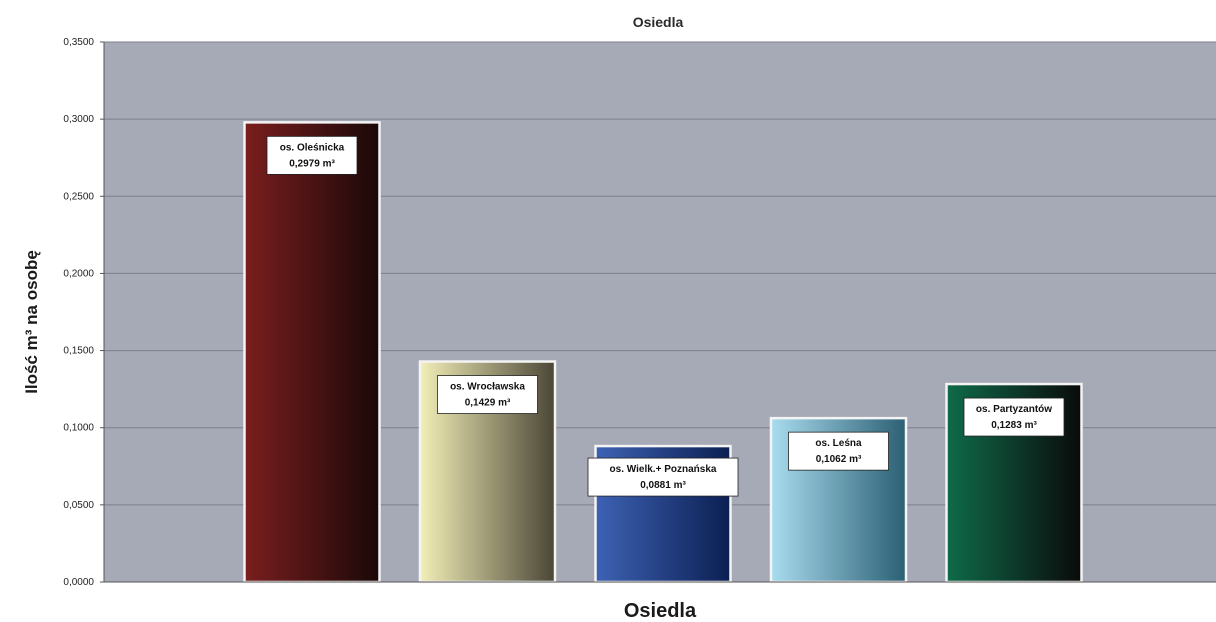  Describe the element at coordinates (1014, 409) in the screenshot. I see `bar-category-label: os. Partyzantów` at that location.